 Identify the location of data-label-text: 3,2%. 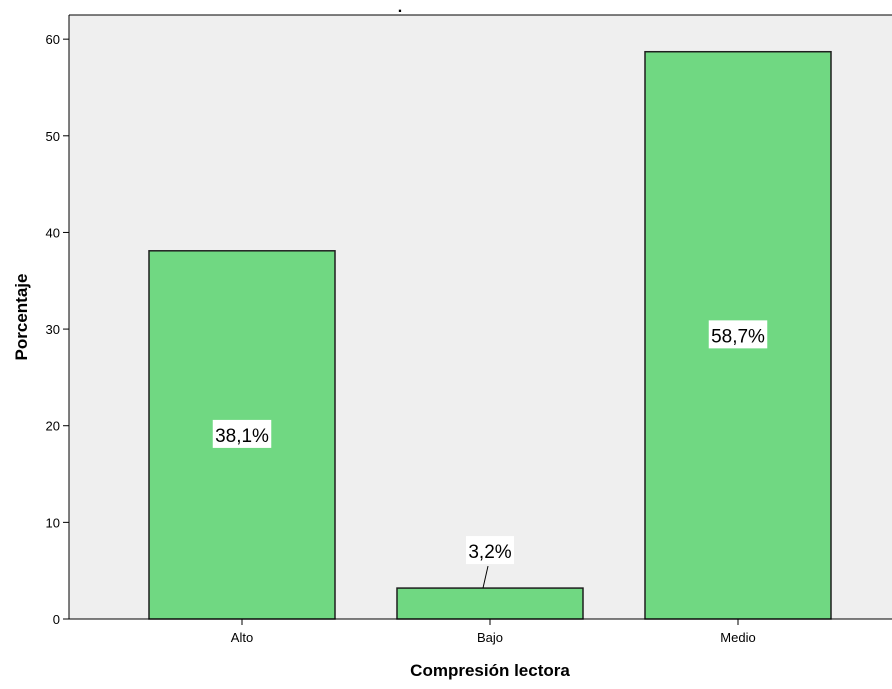
(489, 552).